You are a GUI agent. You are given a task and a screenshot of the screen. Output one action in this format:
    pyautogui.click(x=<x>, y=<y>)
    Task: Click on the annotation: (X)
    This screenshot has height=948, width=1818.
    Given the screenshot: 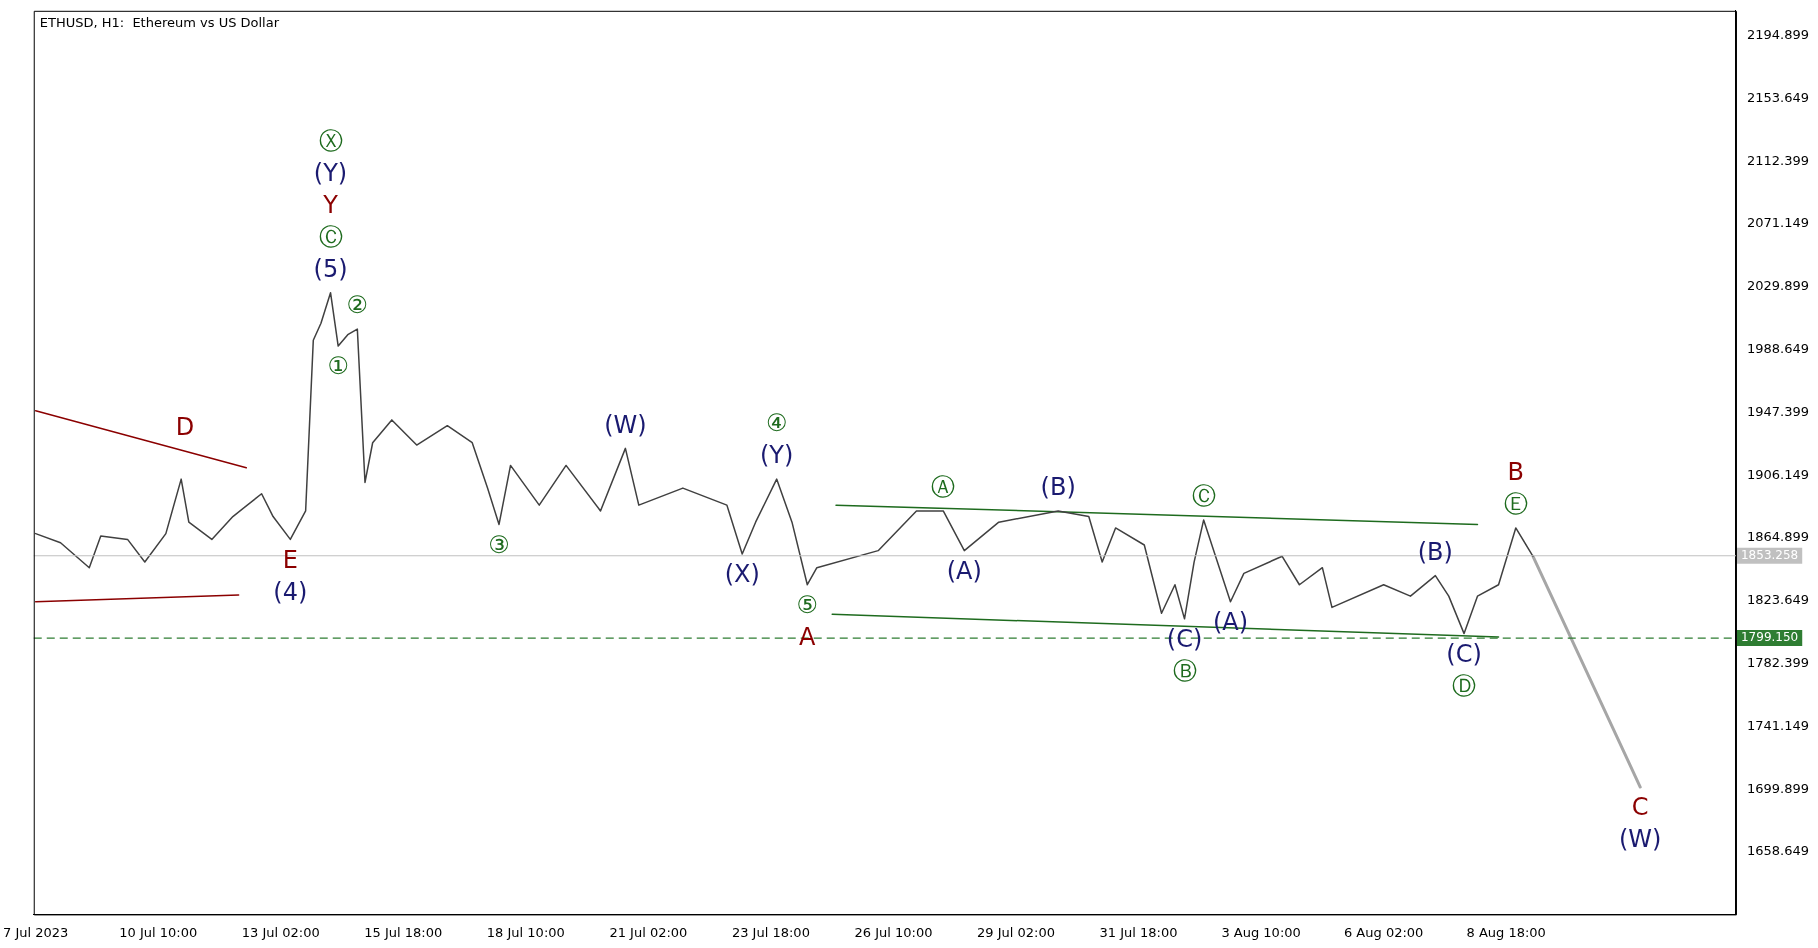 What is the action you would take?
    pyautogui.click(x=742, y=574)
    